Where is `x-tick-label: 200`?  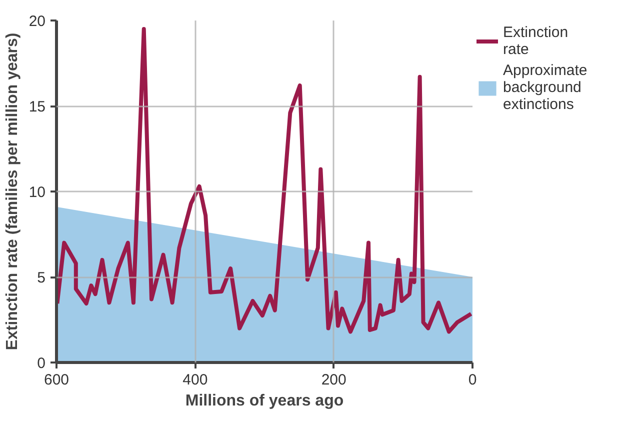 x-tick-label: 200 is located at coordinates (333, 380).